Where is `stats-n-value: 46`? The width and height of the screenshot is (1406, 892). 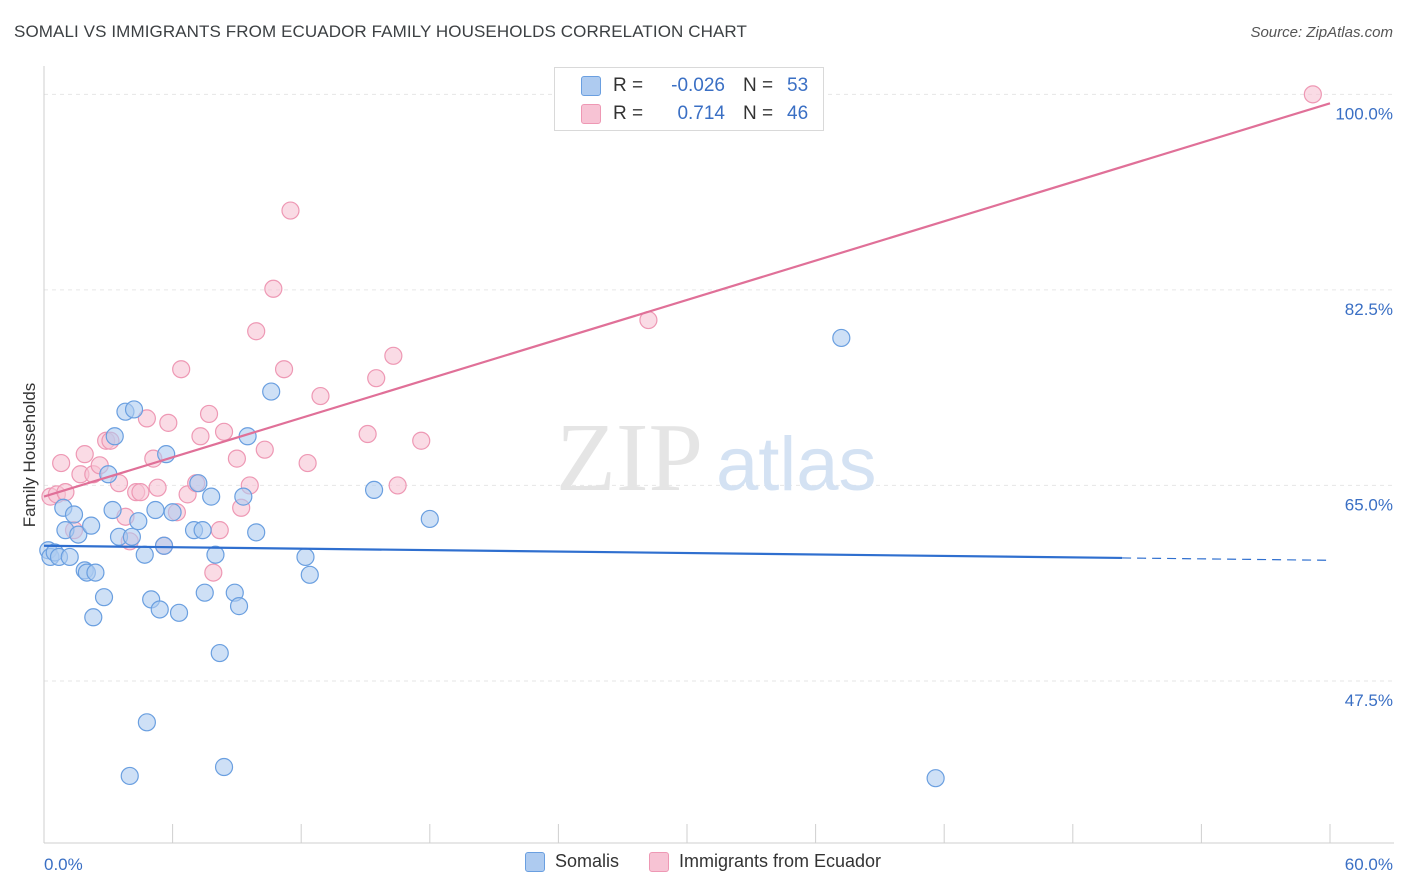 stats-n-value: 46 is located at coordinates (798, 113).